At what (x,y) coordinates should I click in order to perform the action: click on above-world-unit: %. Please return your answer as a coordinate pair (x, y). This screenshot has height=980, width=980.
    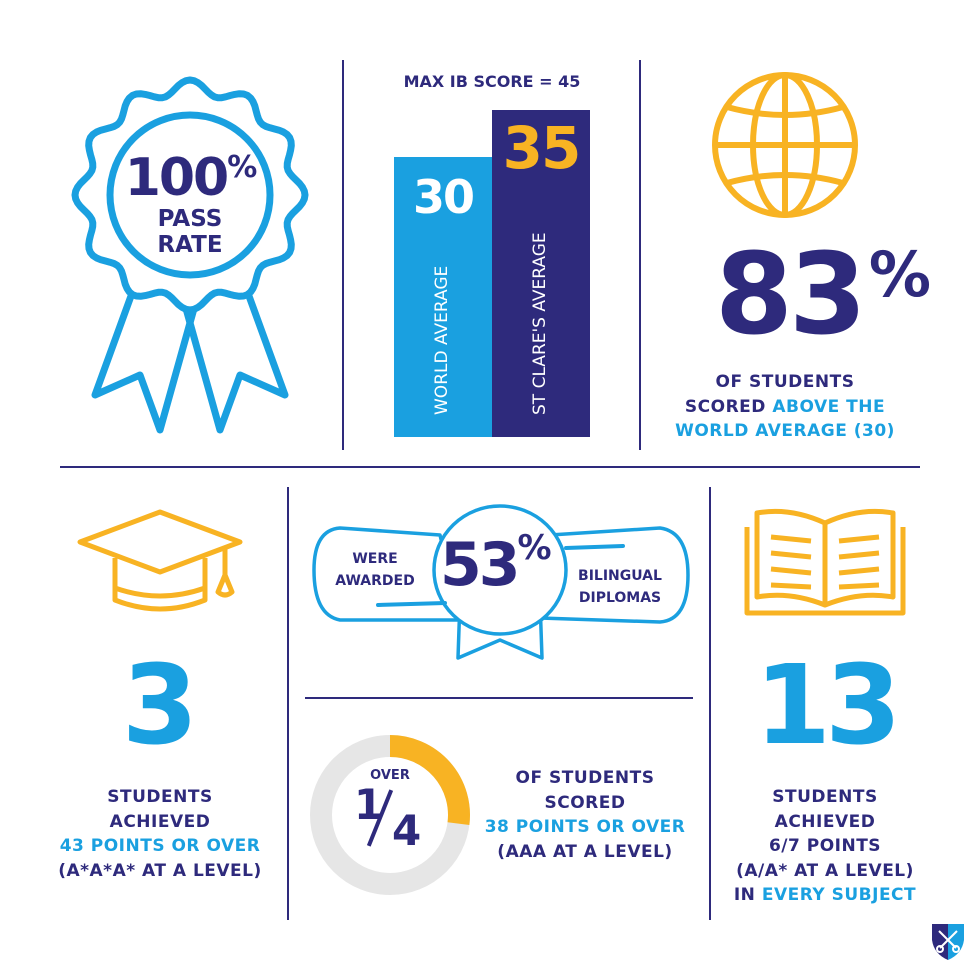
    Looking at the image, I should click on (899, 274).